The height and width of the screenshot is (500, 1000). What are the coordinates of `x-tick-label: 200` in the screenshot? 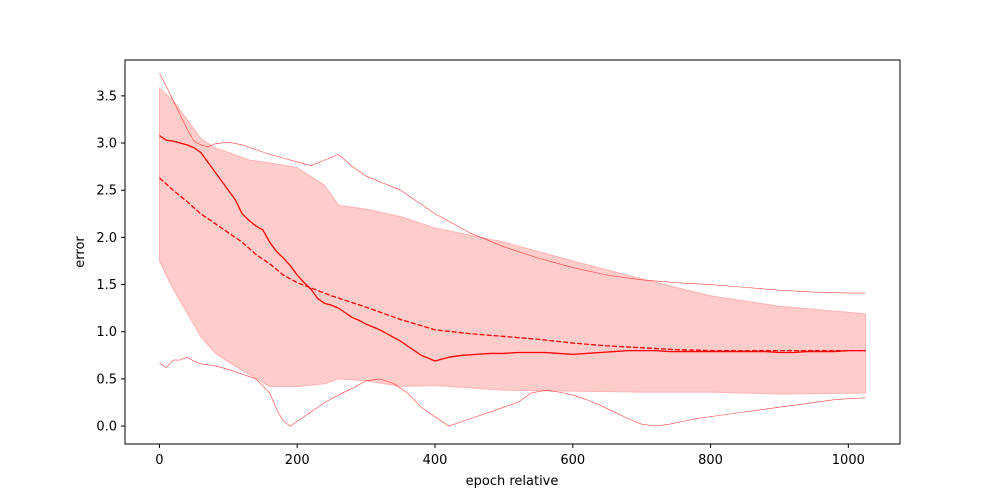 It's located at (297, 460).